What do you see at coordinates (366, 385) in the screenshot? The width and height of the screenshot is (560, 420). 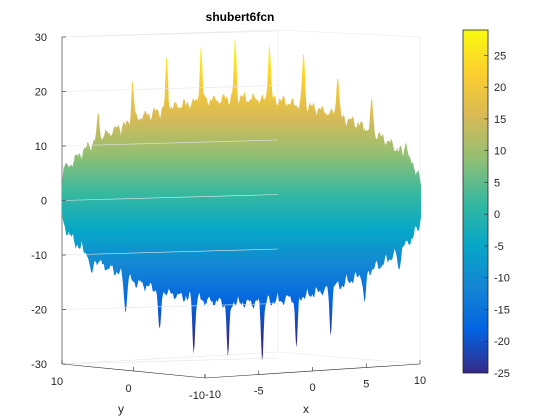 I see `x-tick-label: 5` at bounding box center [366, 385].